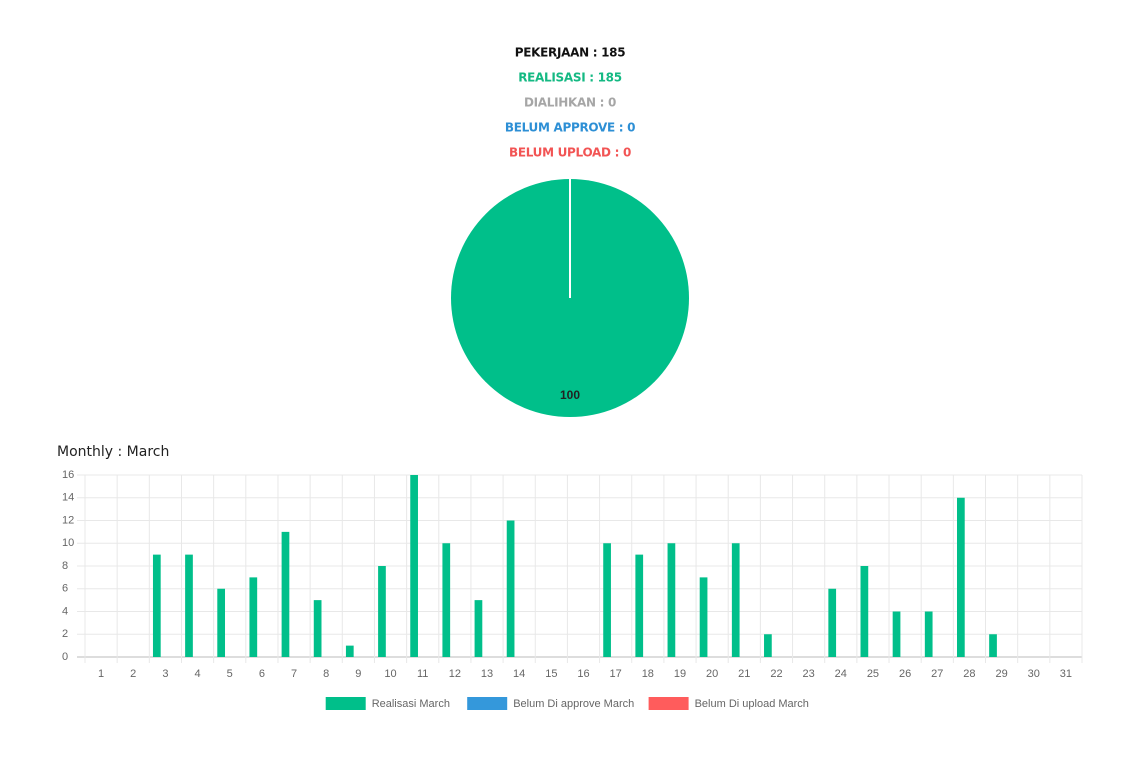 Image resolution: width=1140 pixels, height=763 pixels. What do you see at coordinates (390, 674) in the screenshot?
I see `x-tick-label: 10` at bounding box center [390, 674].